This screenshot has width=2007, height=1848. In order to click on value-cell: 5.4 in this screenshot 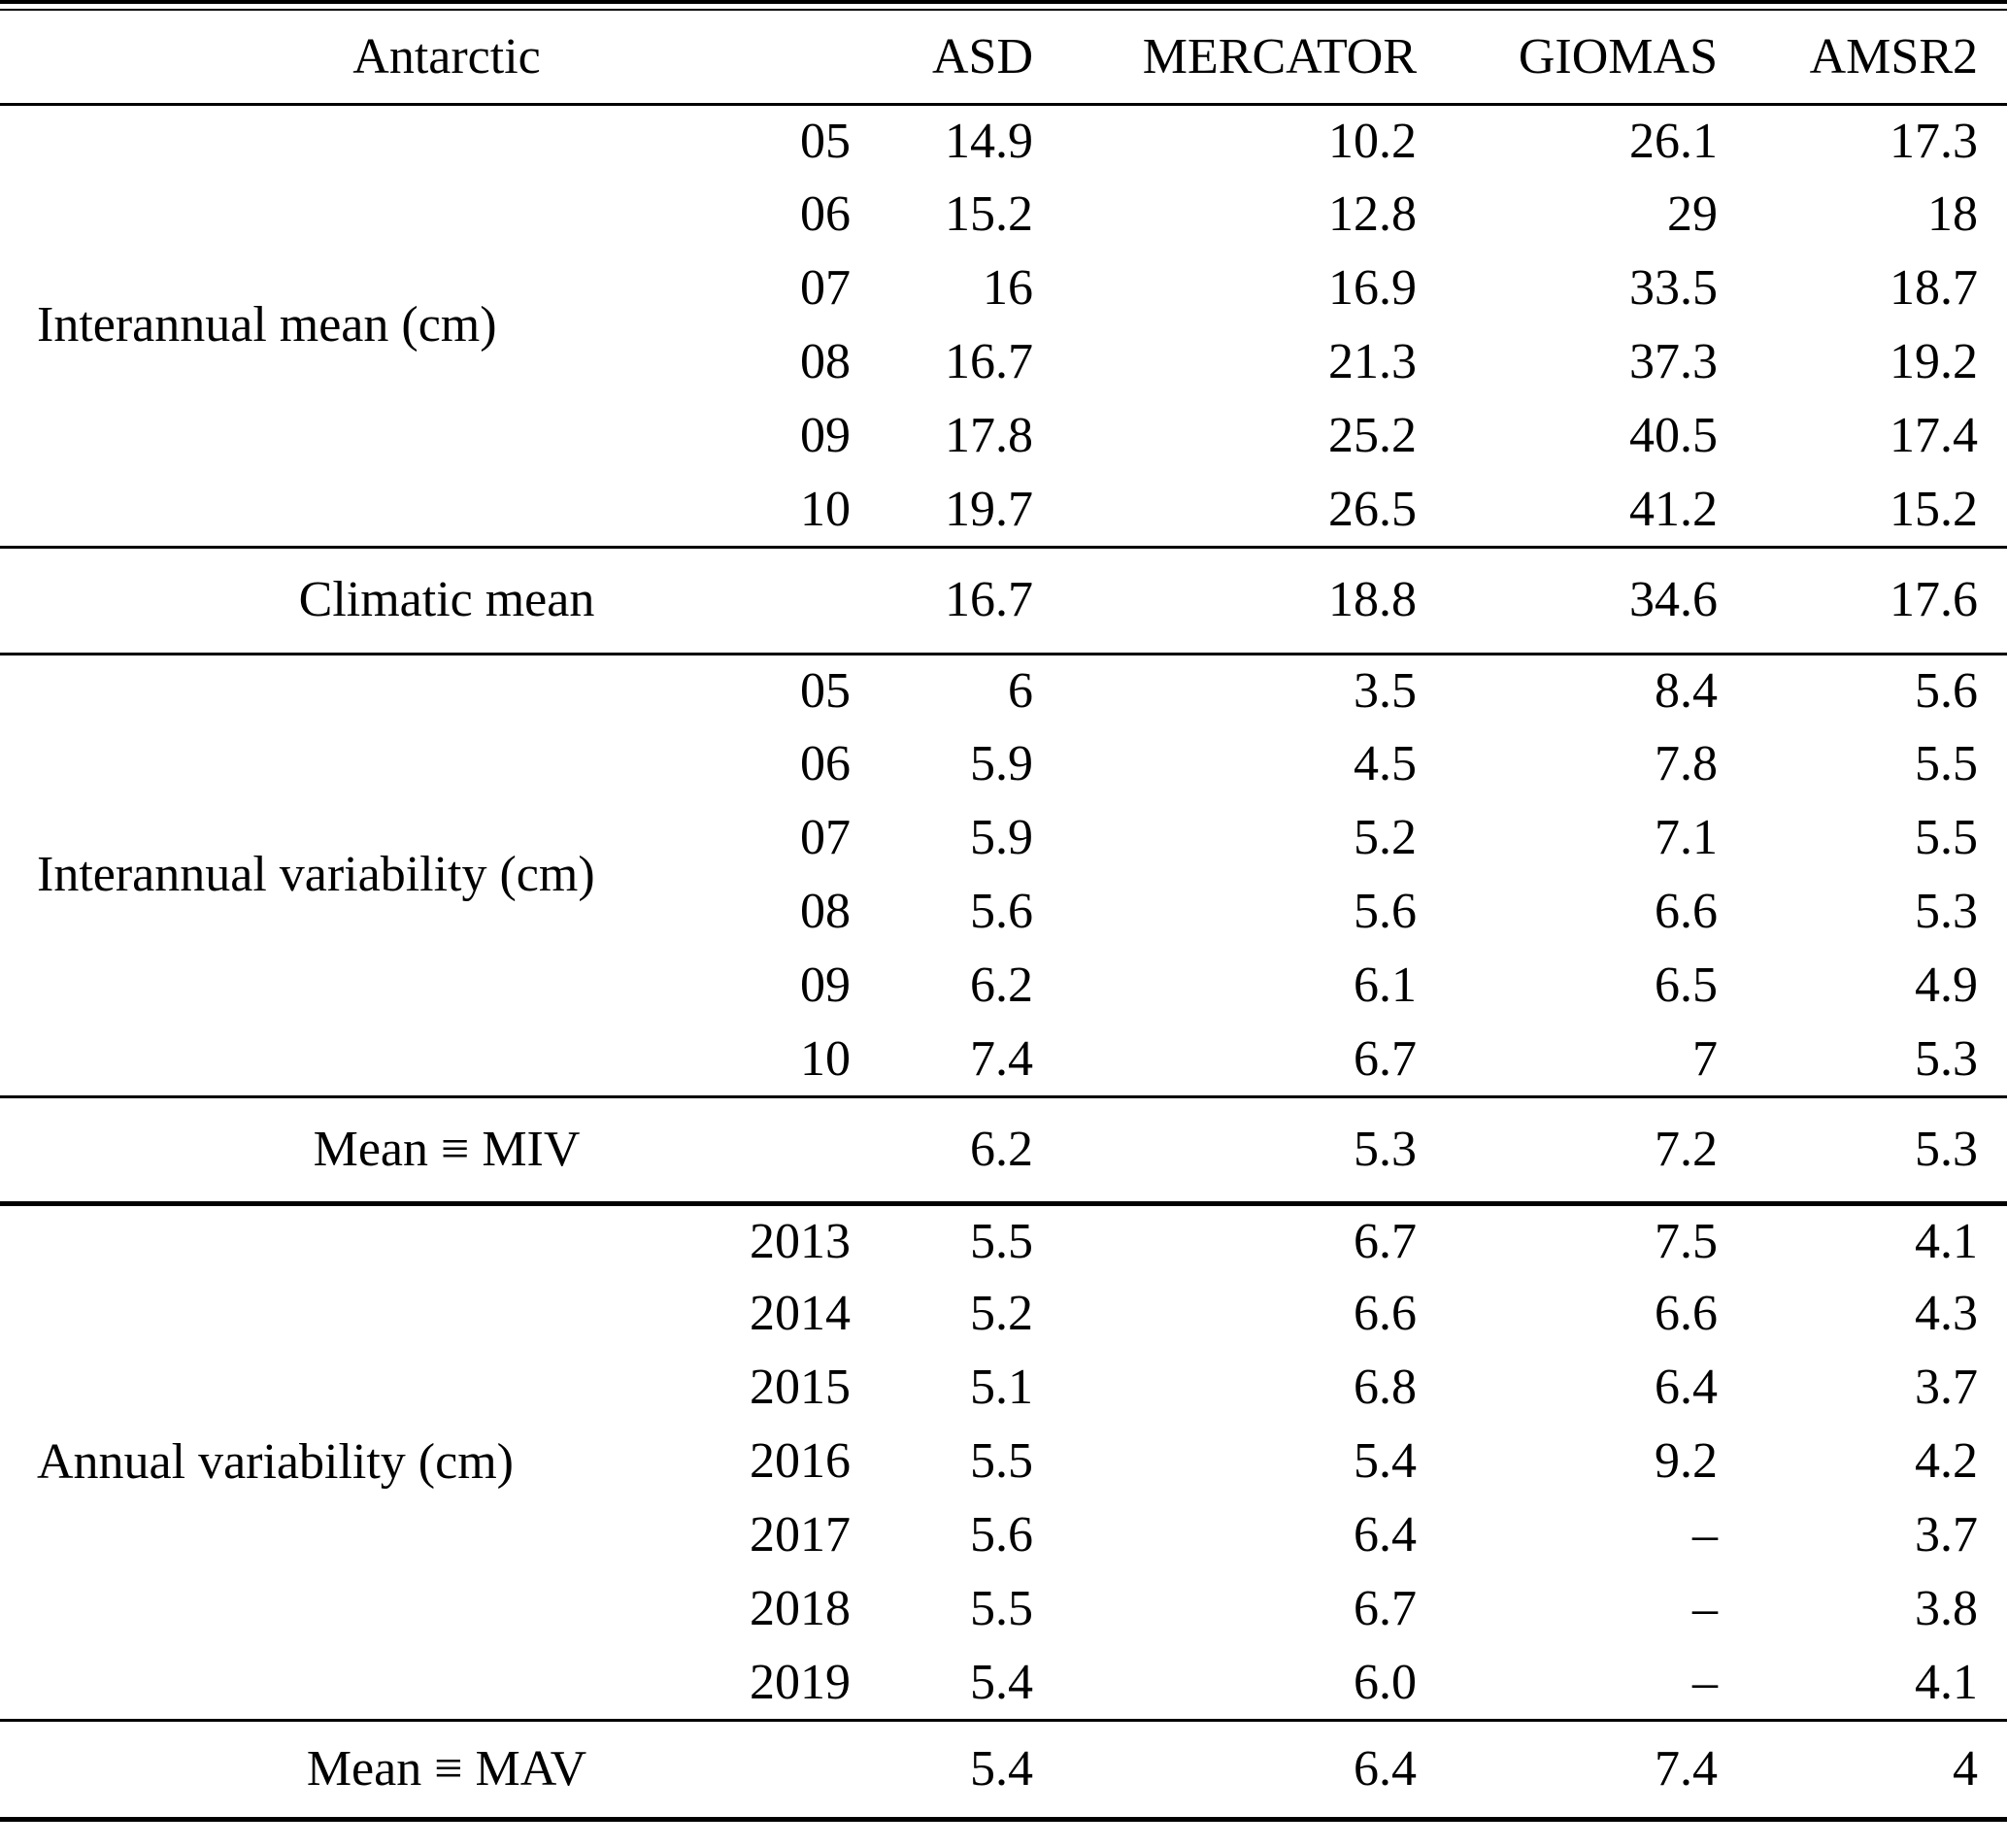, I will do `click(1386, 1461)`.